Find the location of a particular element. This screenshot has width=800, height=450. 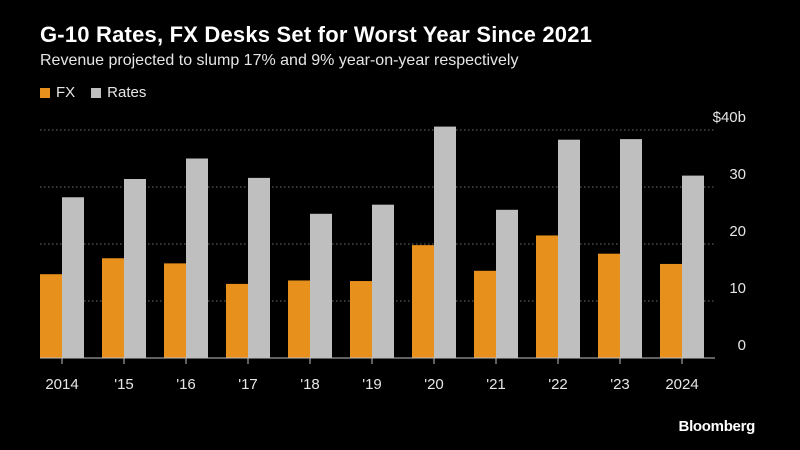

bloomberg-logo: Bloomberg is located at coordinates (717, 426).